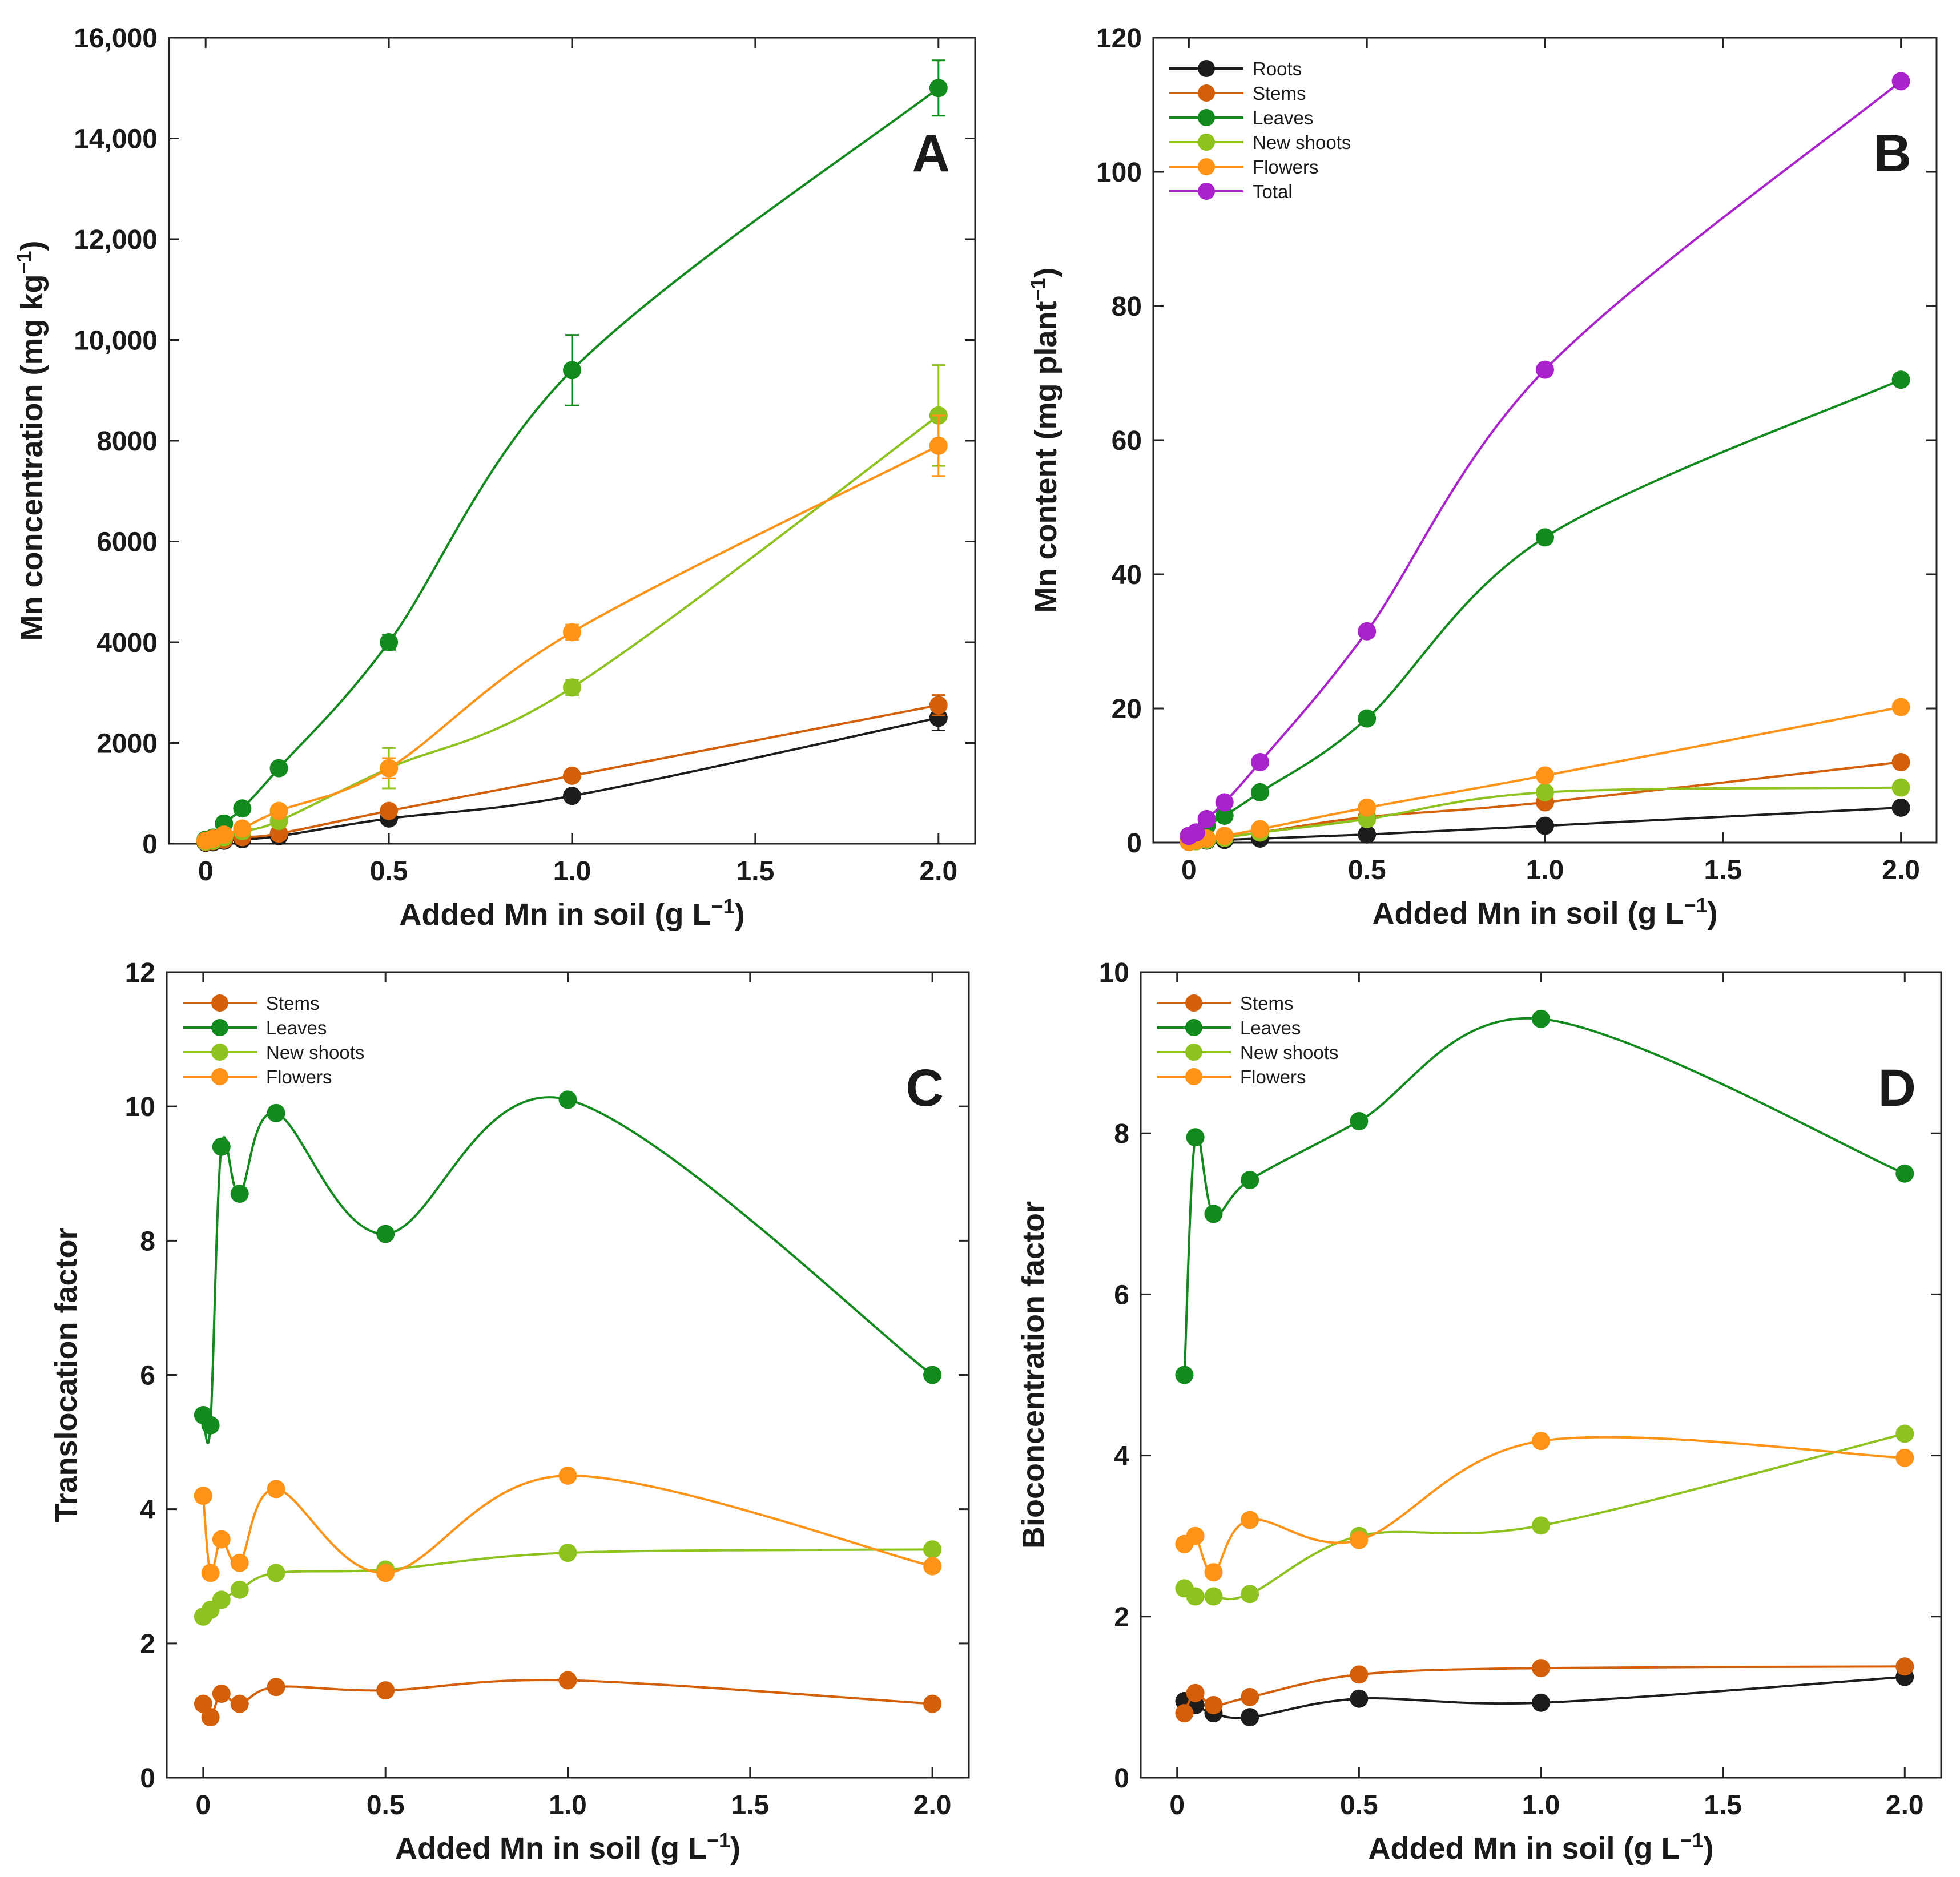 The image size is (1960, 1877). I want to click on panel-d-ytick-label: 0, so click(1121, 1779).